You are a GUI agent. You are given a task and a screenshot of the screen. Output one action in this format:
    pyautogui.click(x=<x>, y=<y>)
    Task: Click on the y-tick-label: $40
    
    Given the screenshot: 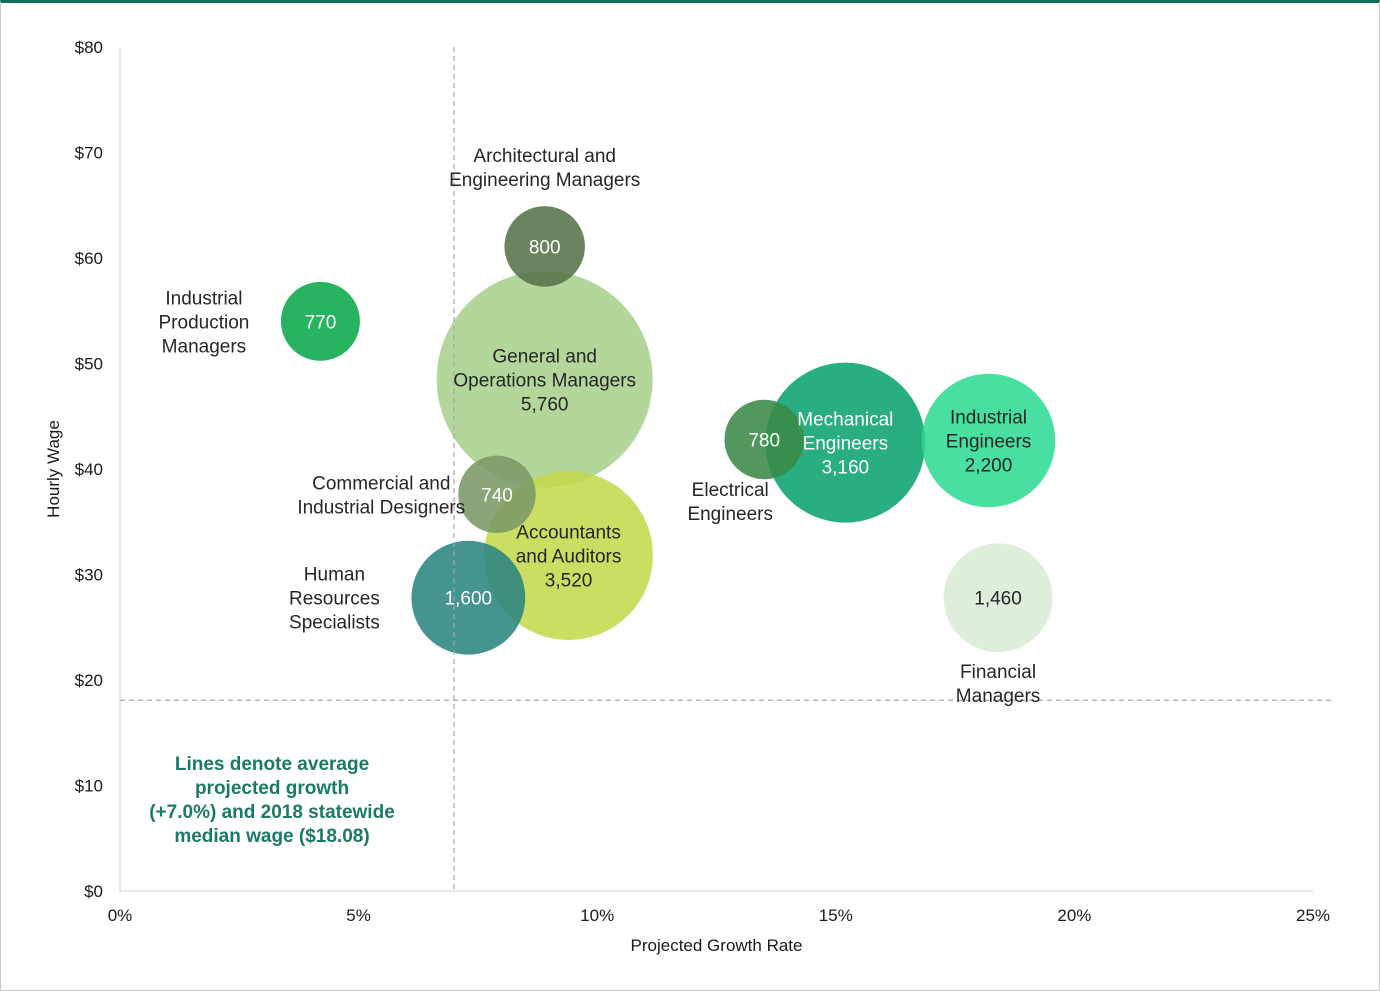 What is the action you would take?
    pyautogui.click(x=89, y=469)
    